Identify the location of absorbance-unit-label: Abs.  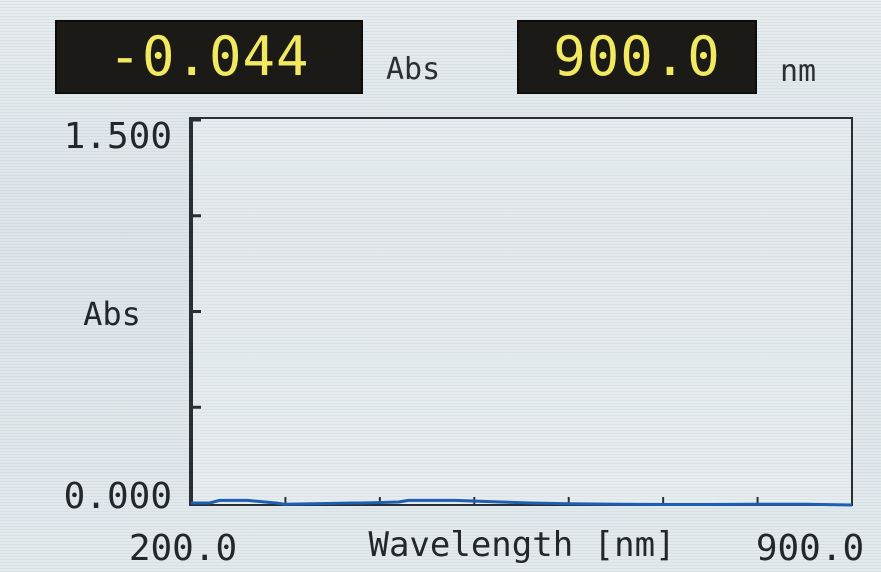
(413, 69).